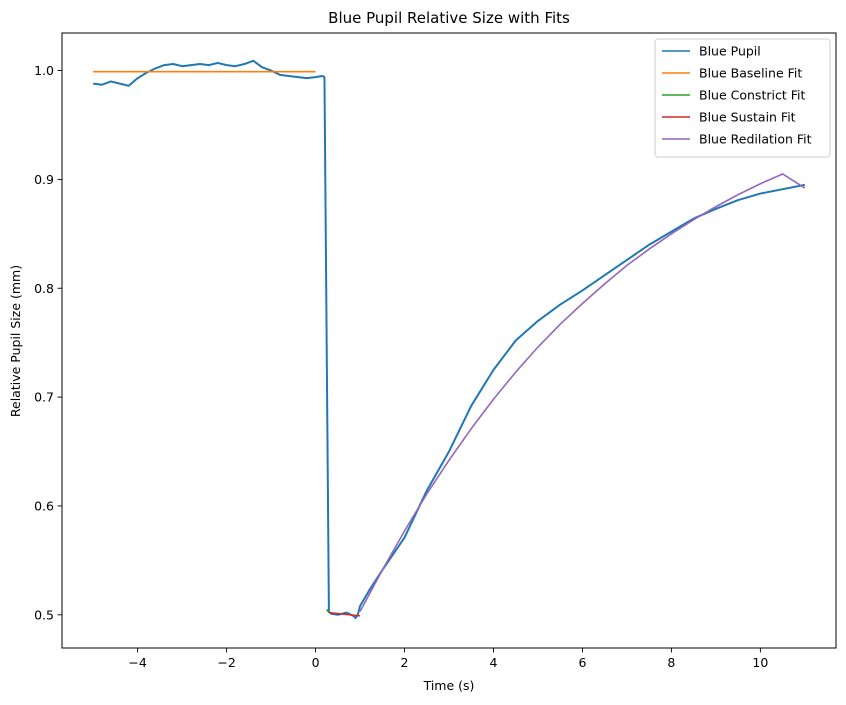  Describe the element at coordinates (671, 662) in the screenshot. I see `x-tick-label: 8` at that location.